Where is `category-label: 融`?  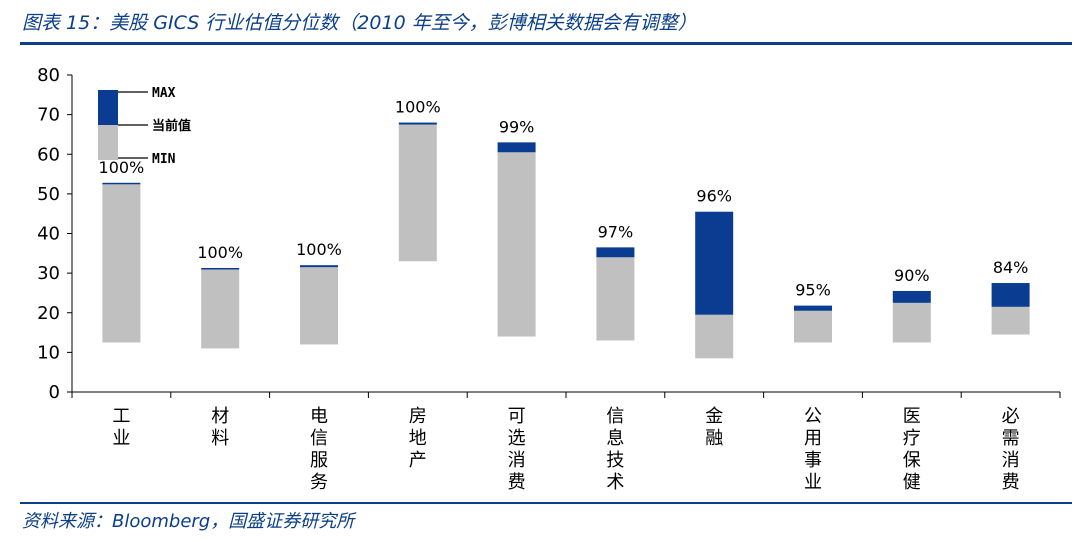 category-label: 融 is located at coordinates (714, 438).